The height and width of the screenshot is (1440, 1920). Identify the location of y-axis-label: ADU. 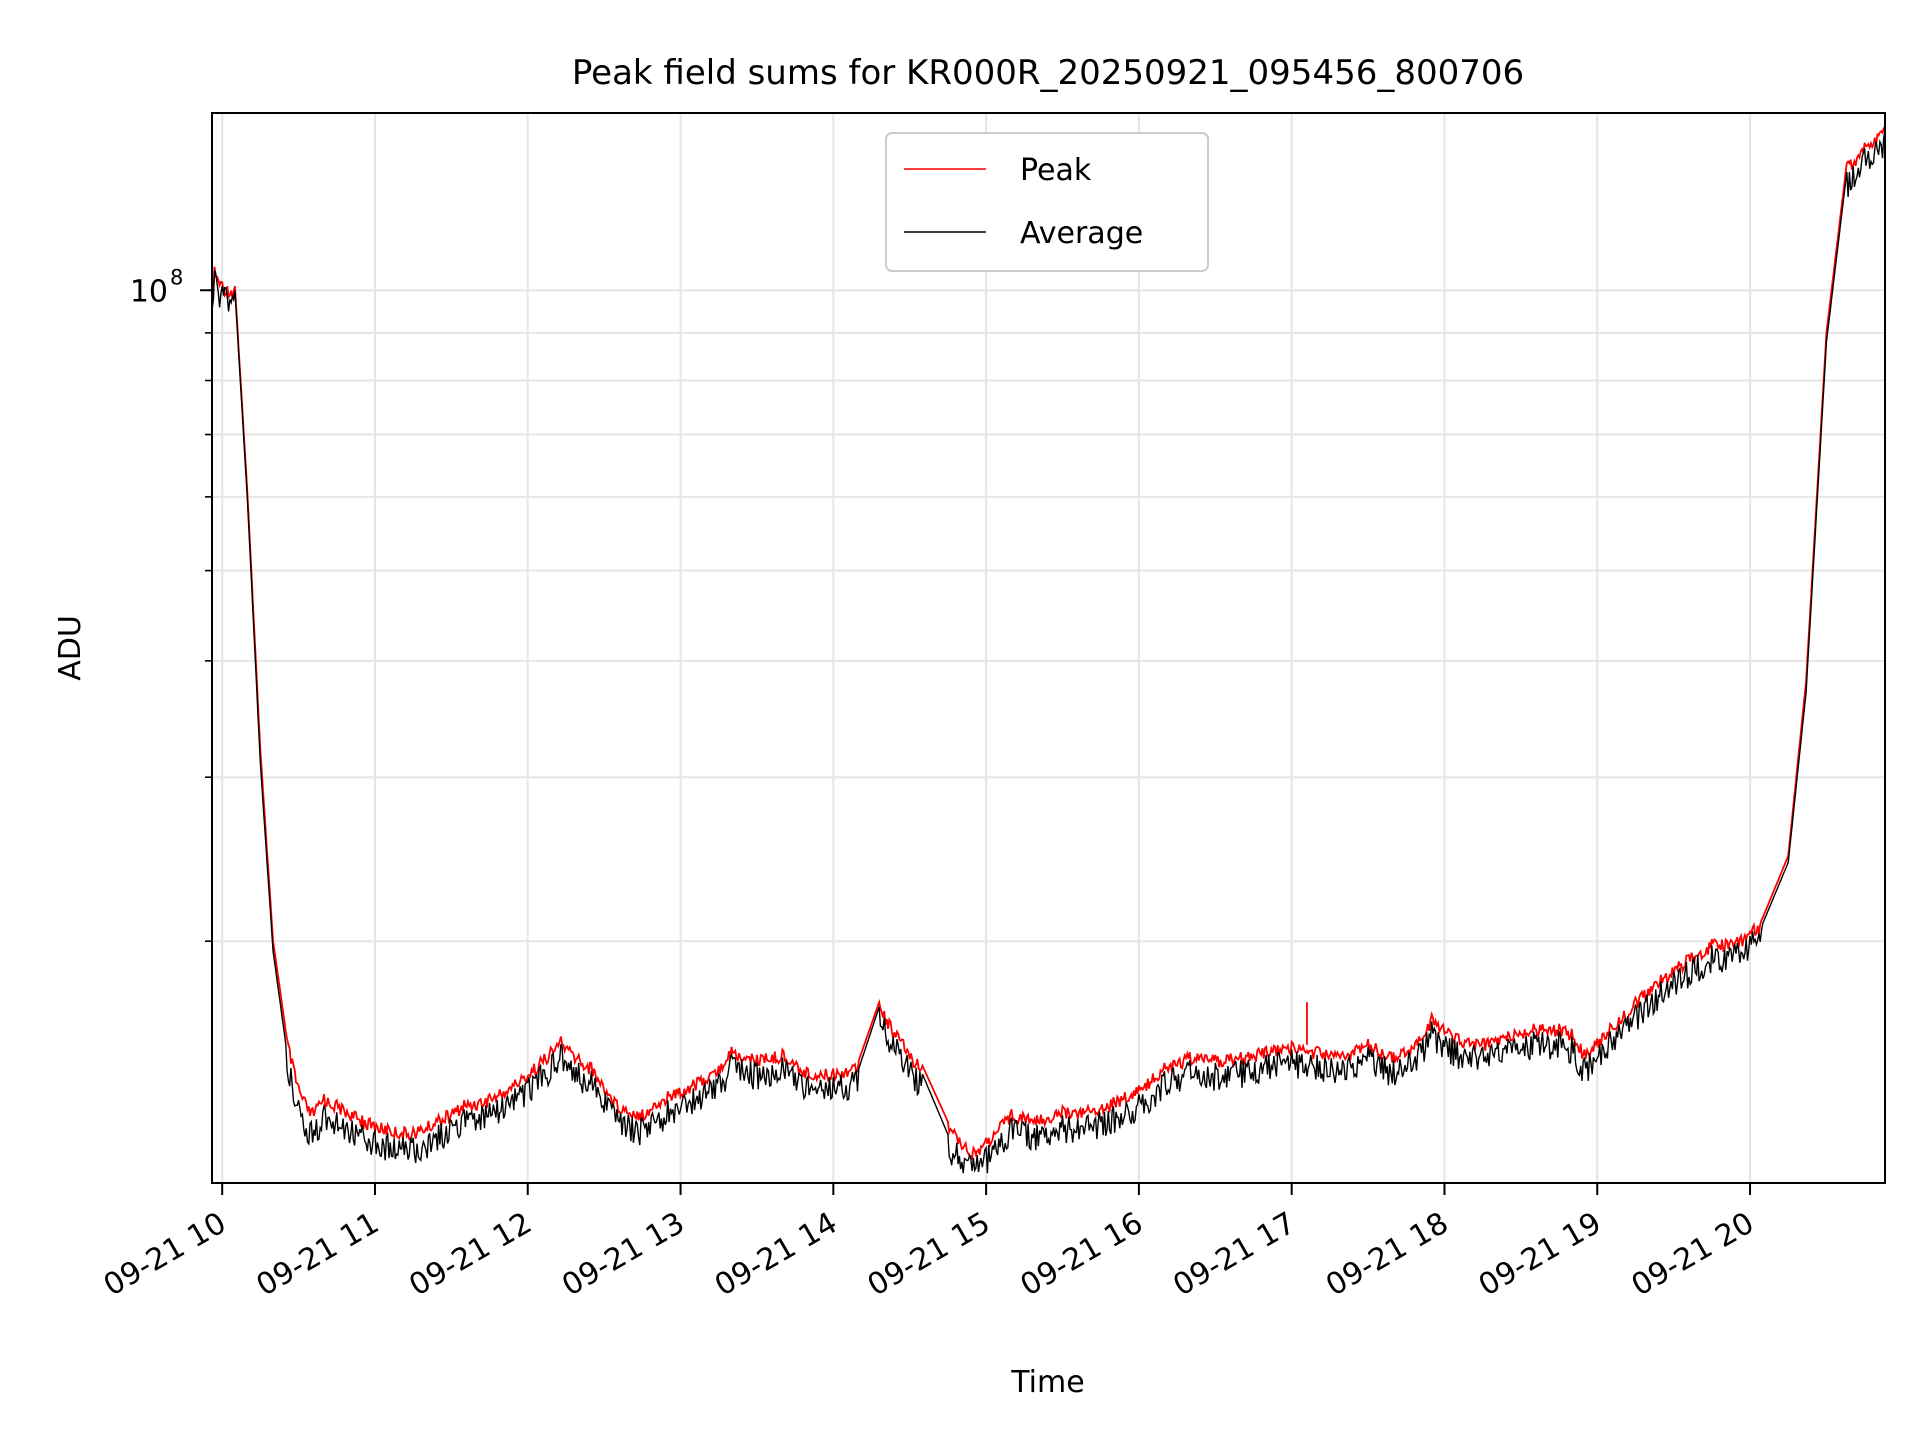
(70, 648).